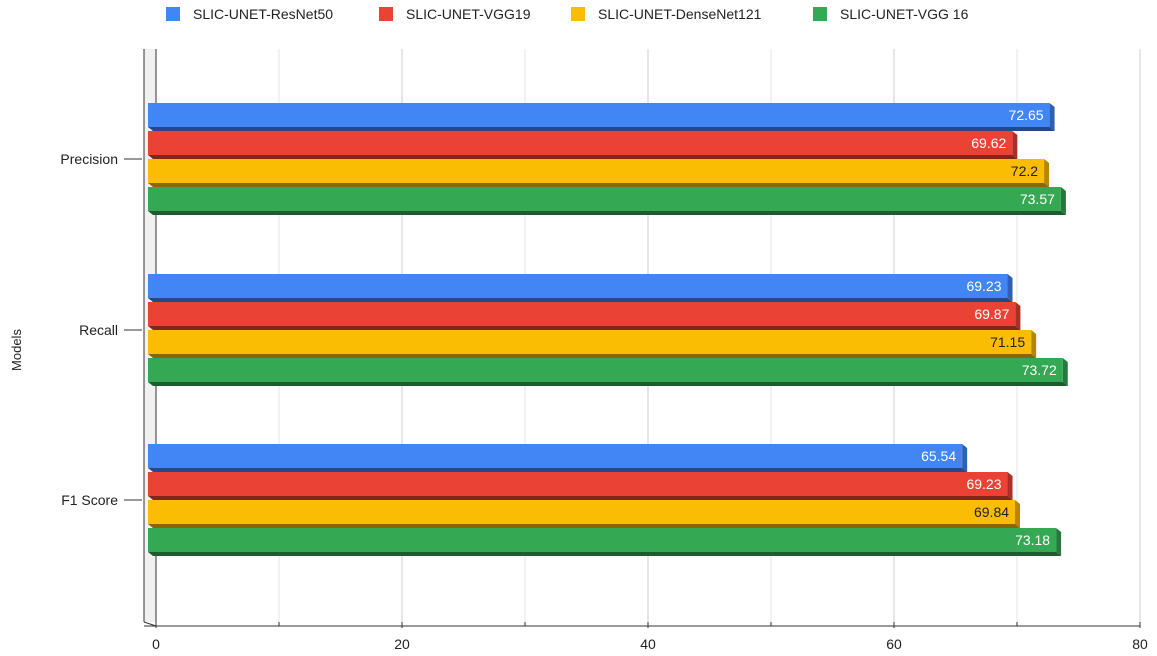 The image size is (1157, 656). What do you see at coordinates (89, 159) in the screenshot?
I see `category-label: Precision` at bounding box center [89, 159].